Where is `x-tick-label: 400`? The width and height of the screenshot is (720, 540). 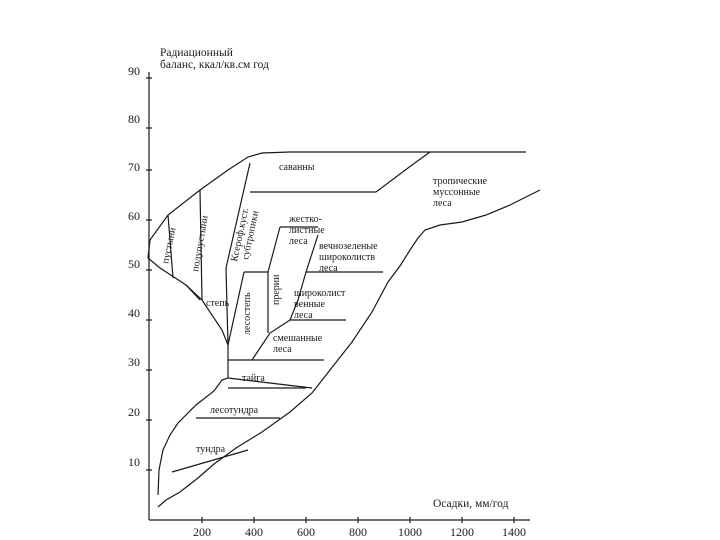
x-tick-label: 400 is located at coordinates (254, 532).